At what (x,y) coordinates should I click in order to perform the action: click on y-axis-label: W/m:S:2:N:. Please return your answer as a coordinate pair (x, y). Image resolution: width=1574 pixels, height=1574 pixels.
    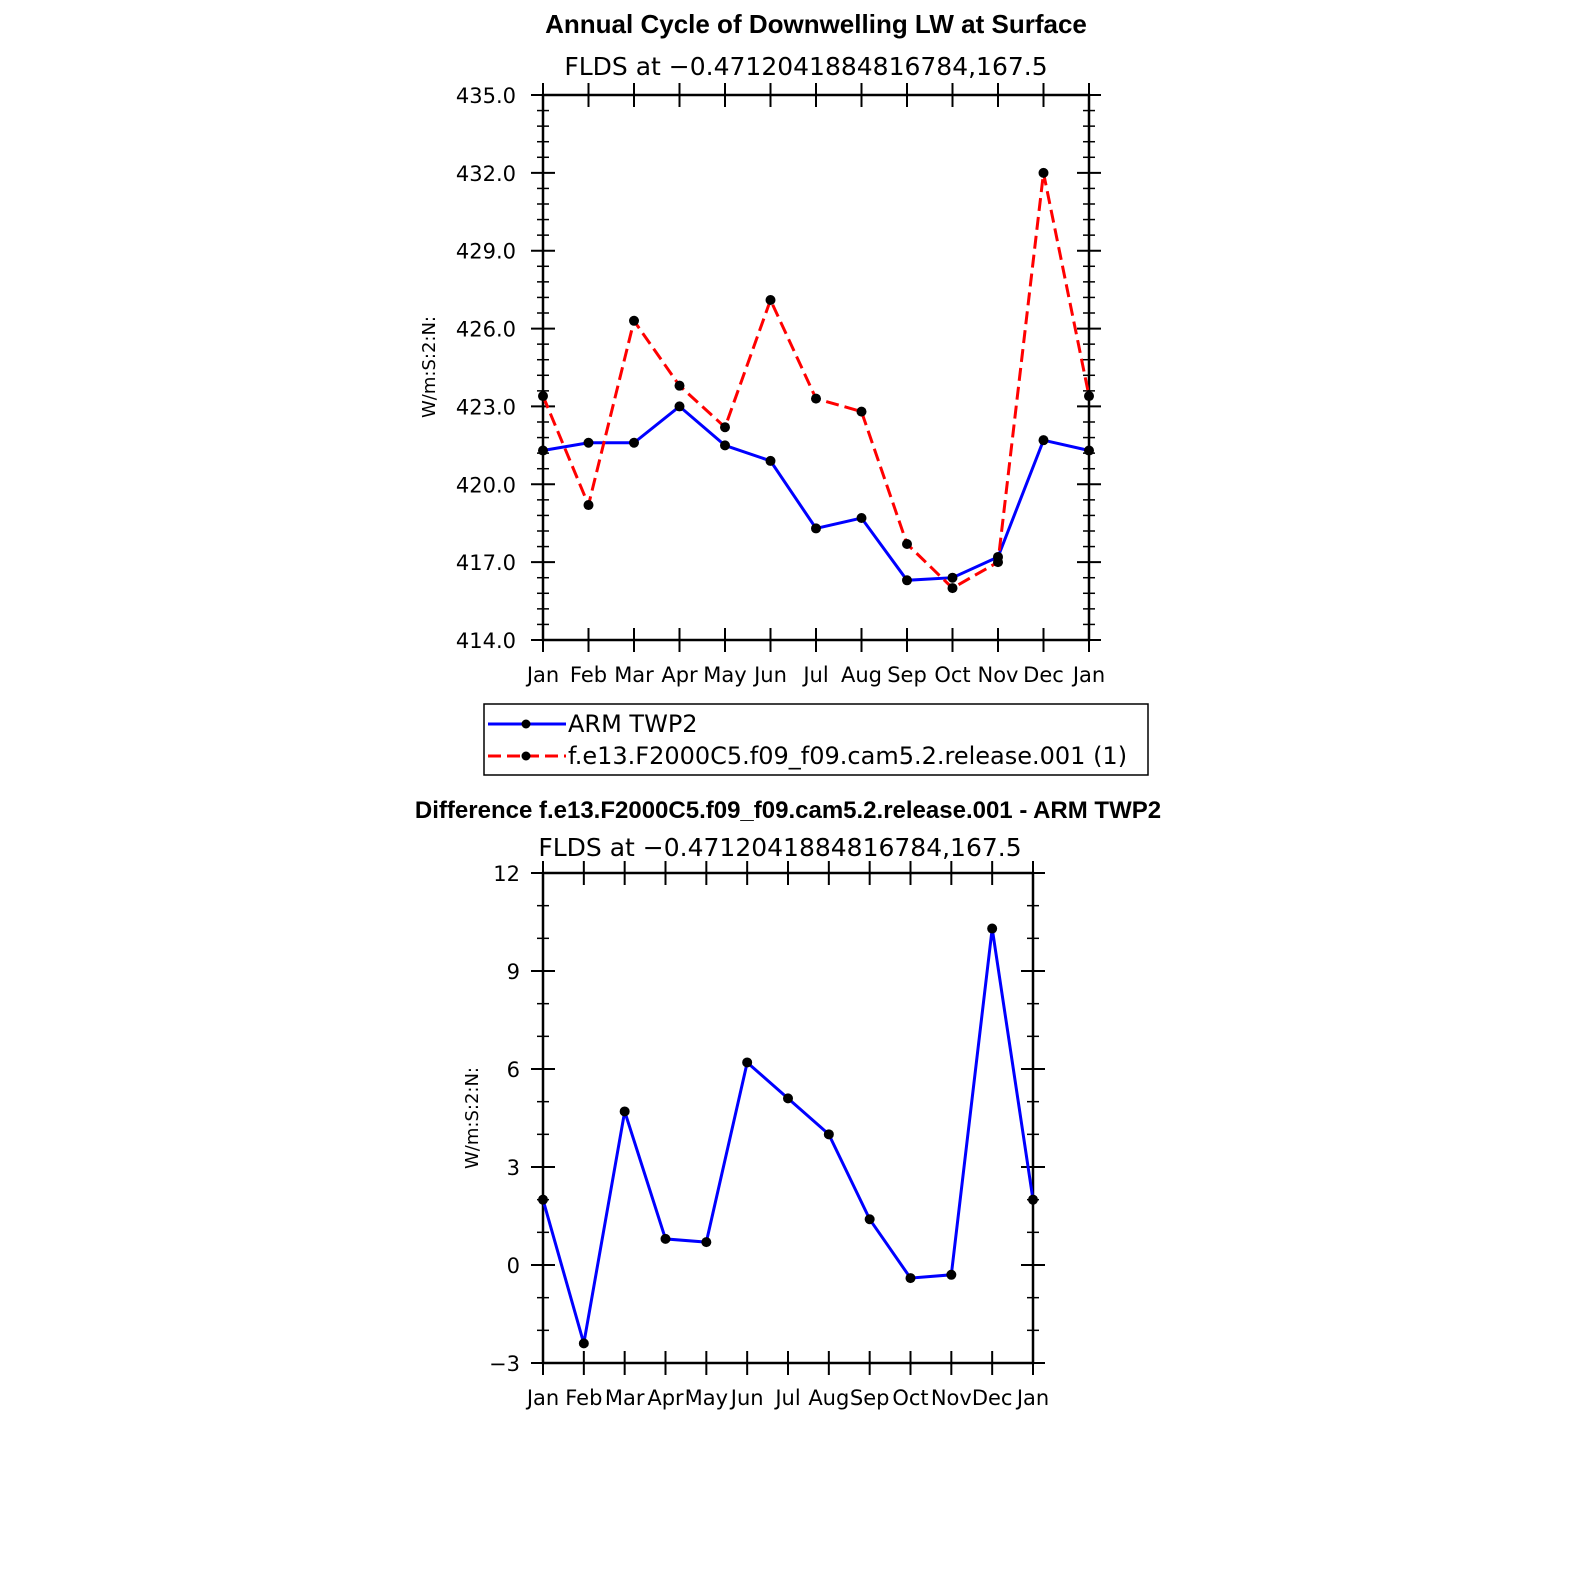
    Looking at the image, I should click on (429, 367).